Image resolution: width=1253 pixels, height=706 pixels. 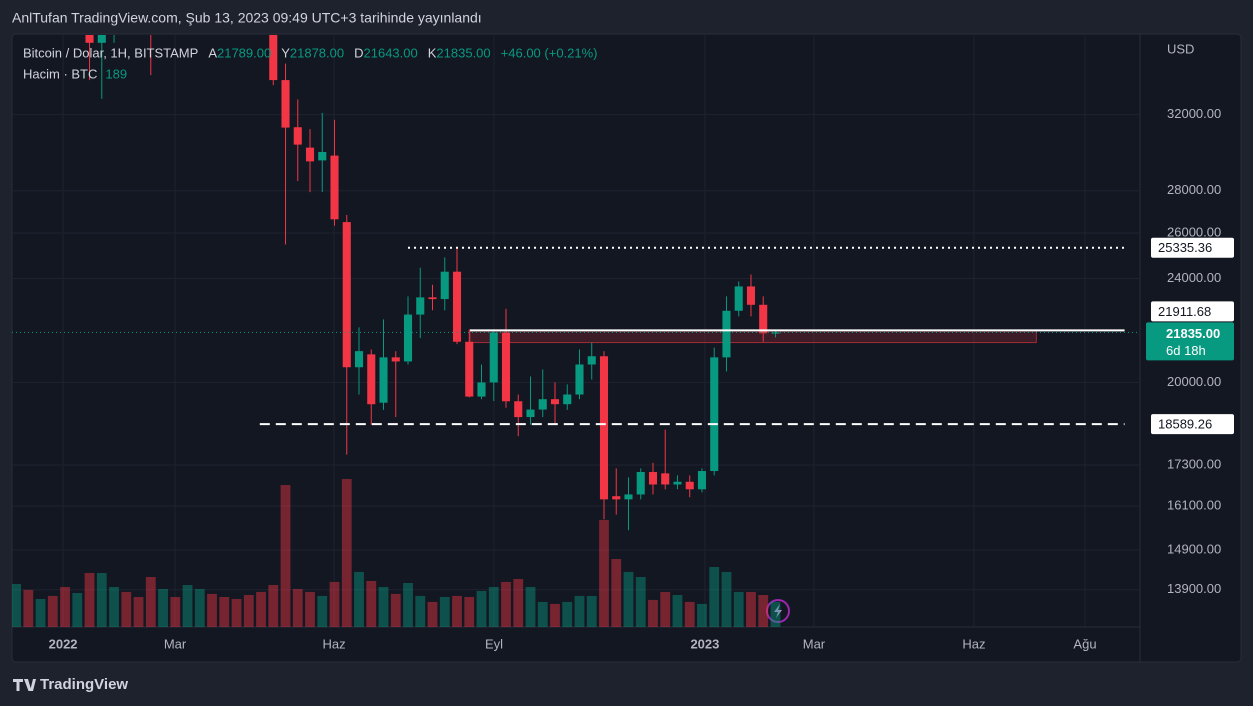 I want to click on legend-text: A, so click(x=212, y=52).